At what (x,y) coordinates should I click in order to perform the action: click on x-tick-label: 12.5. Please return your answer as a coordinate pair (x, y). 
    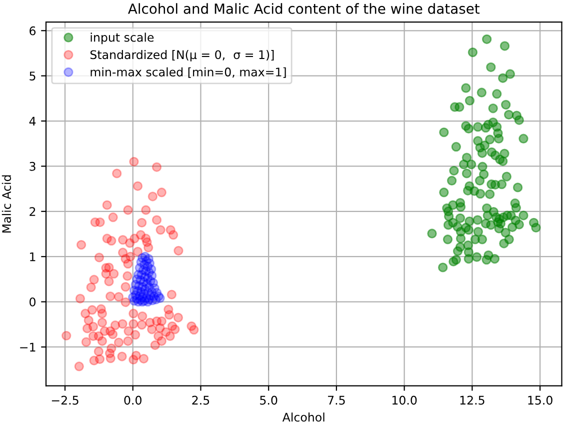
    Looking at the image, I should click on (472, 400).